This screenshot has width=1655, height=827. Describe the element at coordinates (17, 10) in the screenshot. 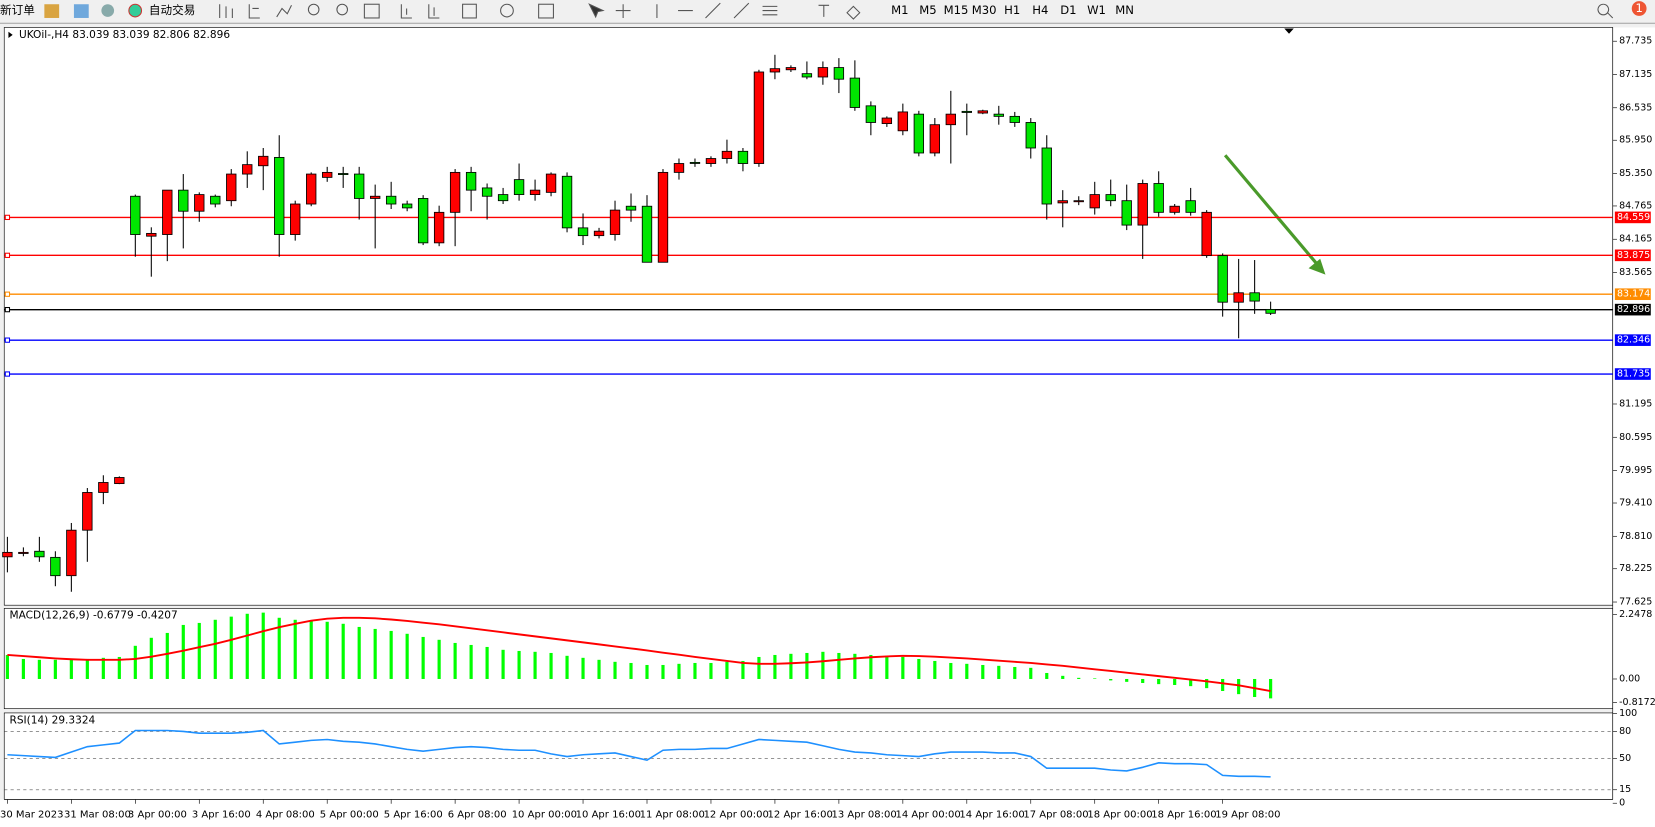

I see `new-order: 新订单` at that location.